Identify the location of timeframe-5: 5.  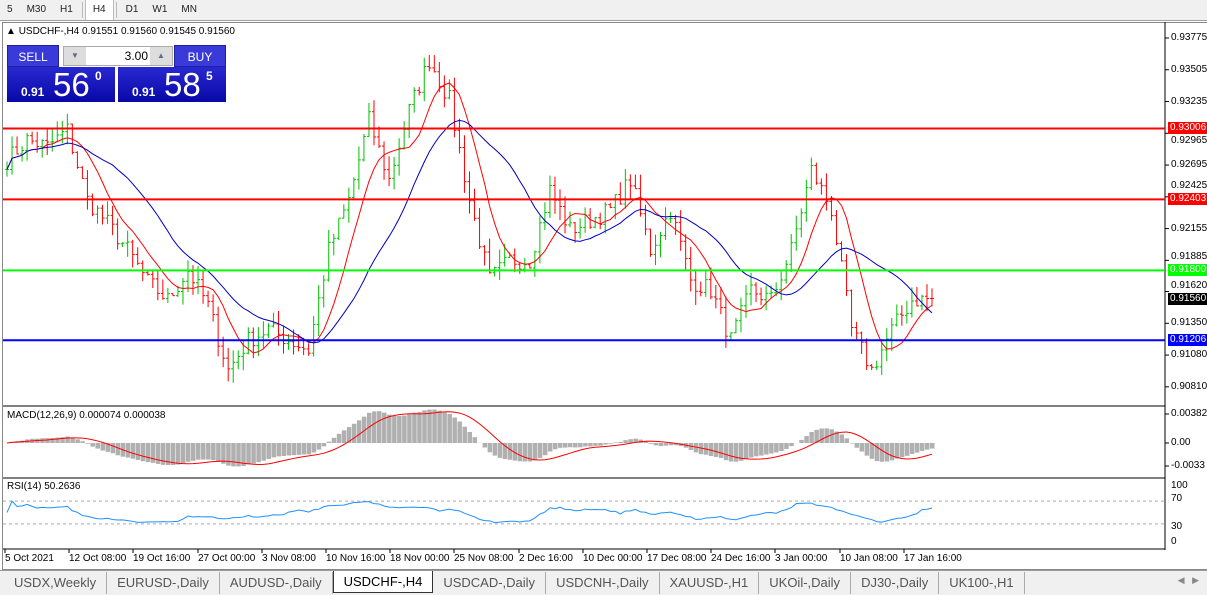
(10, 9).